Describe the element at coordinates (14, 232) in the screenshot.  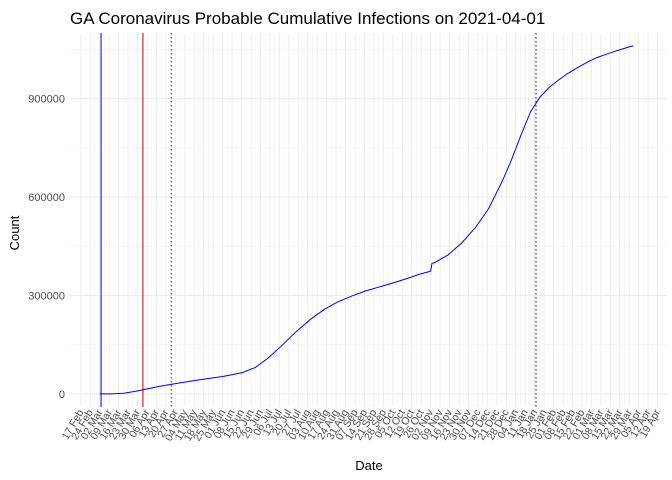
I see `y-axis-title: Count` at that location.